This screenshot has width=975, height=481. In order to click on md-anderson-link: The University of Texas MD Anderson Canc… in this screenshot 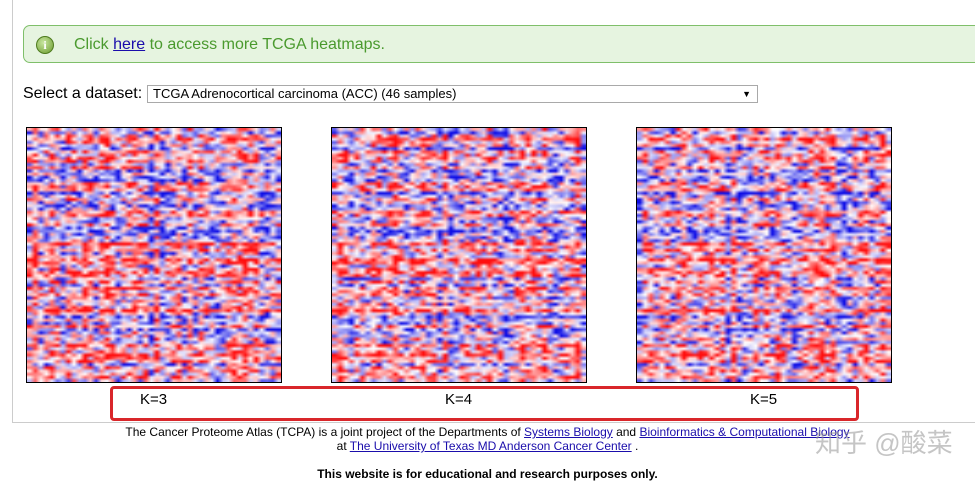, I will do `click(490, 446)`.